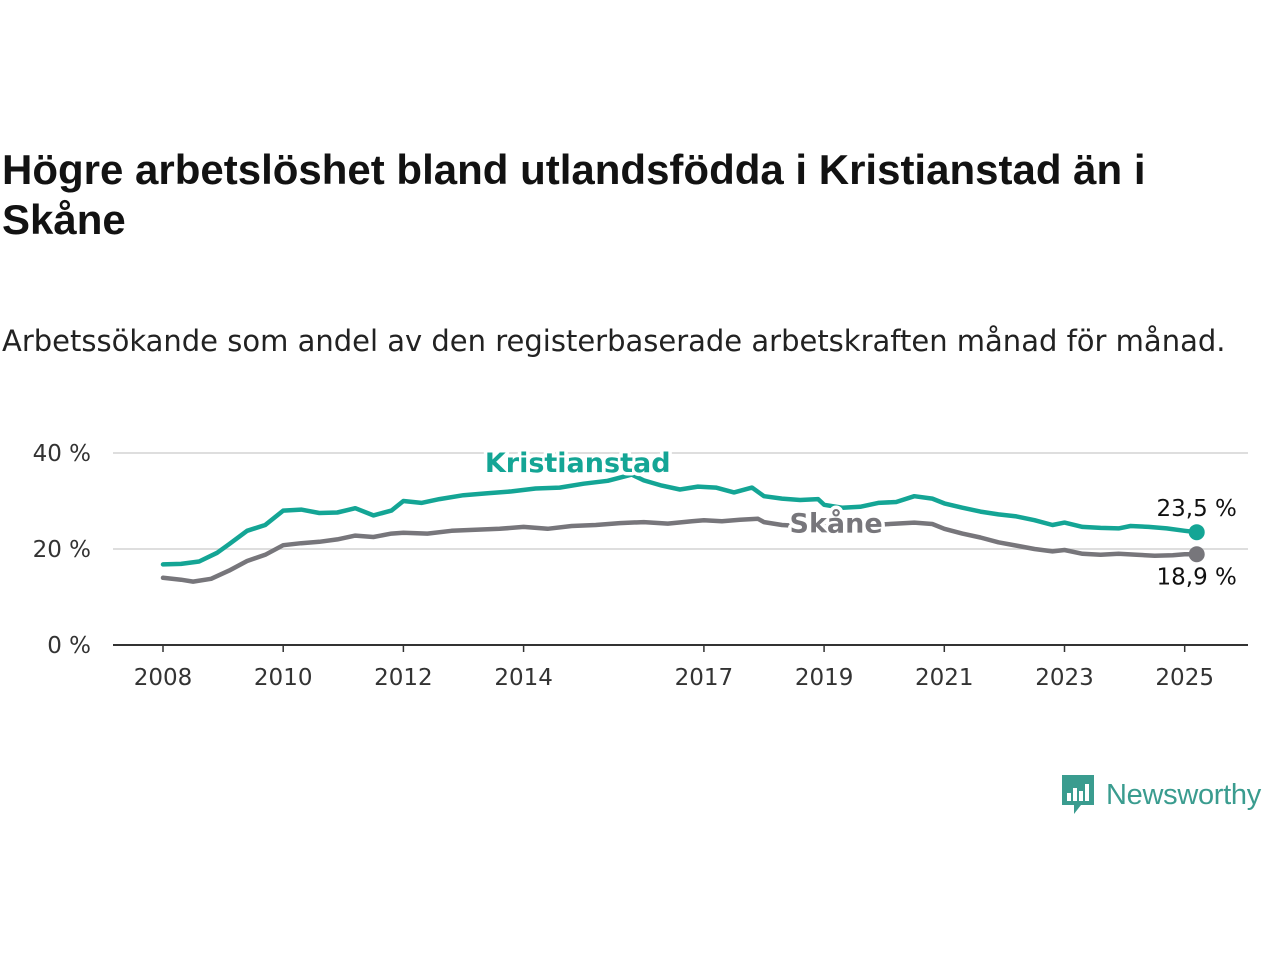 Image resolution: width=1280 pixels, height=960 pixels. I want to click on y-tick-label: 40 %, so click(62, 454).